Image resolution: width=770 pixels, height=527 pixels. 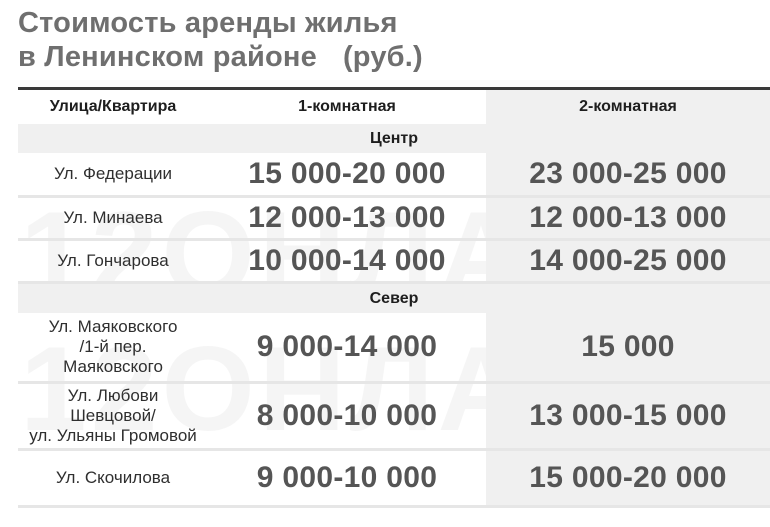 I want to click on street-line: ул. Ульяны Громовой, so click(x=113, y=435).